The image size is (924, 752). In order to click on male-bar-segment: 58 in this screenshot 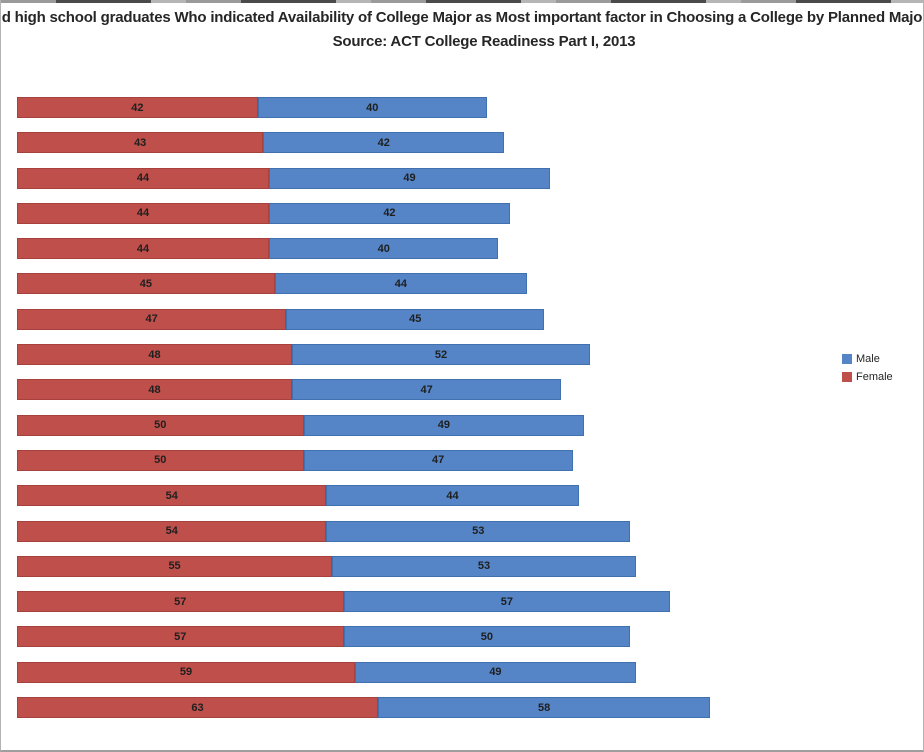, I will do `click(544, 708)`.